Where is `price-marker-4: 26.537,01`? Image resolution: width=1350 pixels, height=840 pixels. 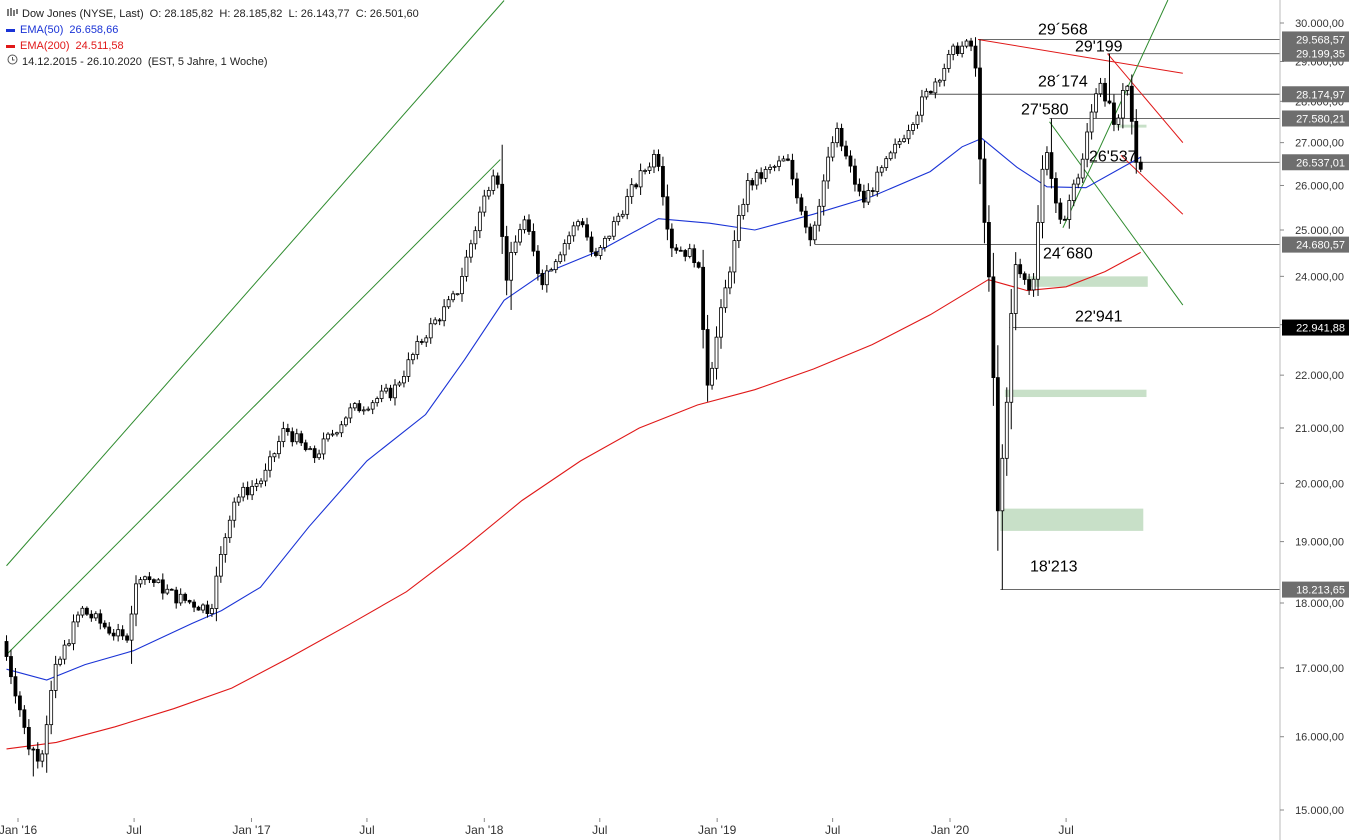
price-marker-4: 26.537,01 is located at coordinates (1320, 163).